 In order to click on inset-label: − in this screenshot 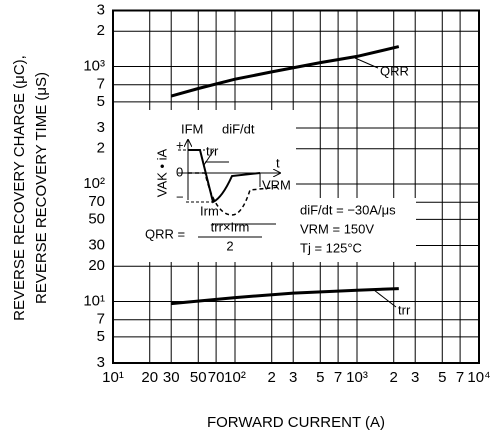, I will do `click(180, 196)`.